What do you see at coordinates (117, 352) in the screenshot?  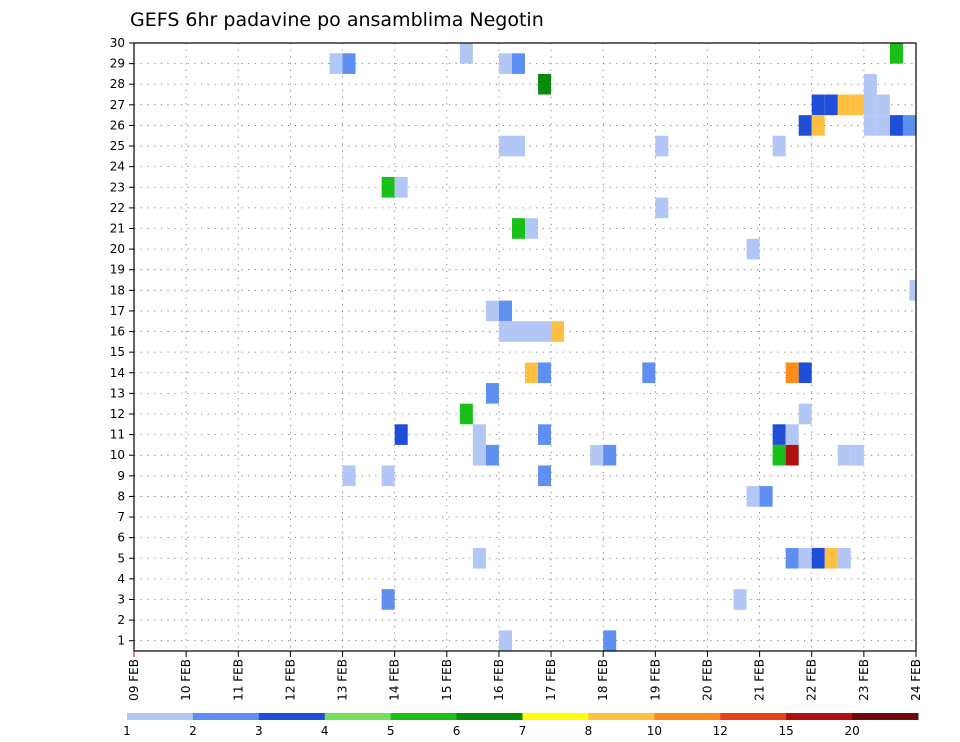 I see `y-tick-label: 15` at bounding box center [117, 352].